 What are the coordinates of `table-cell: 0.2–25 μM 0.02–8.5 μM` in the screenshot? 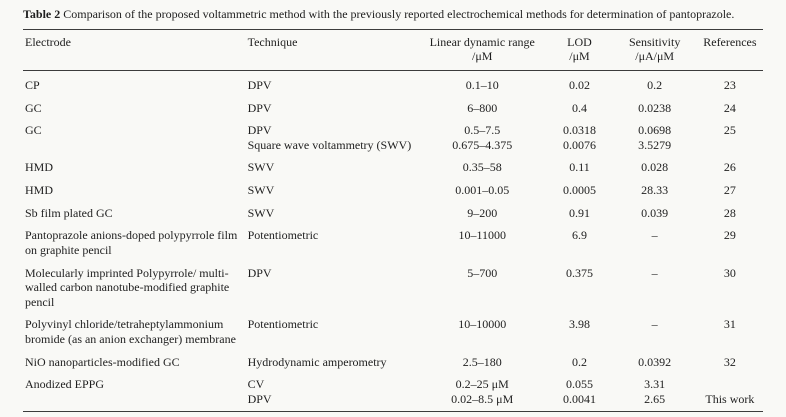 It's located at (482, 392).